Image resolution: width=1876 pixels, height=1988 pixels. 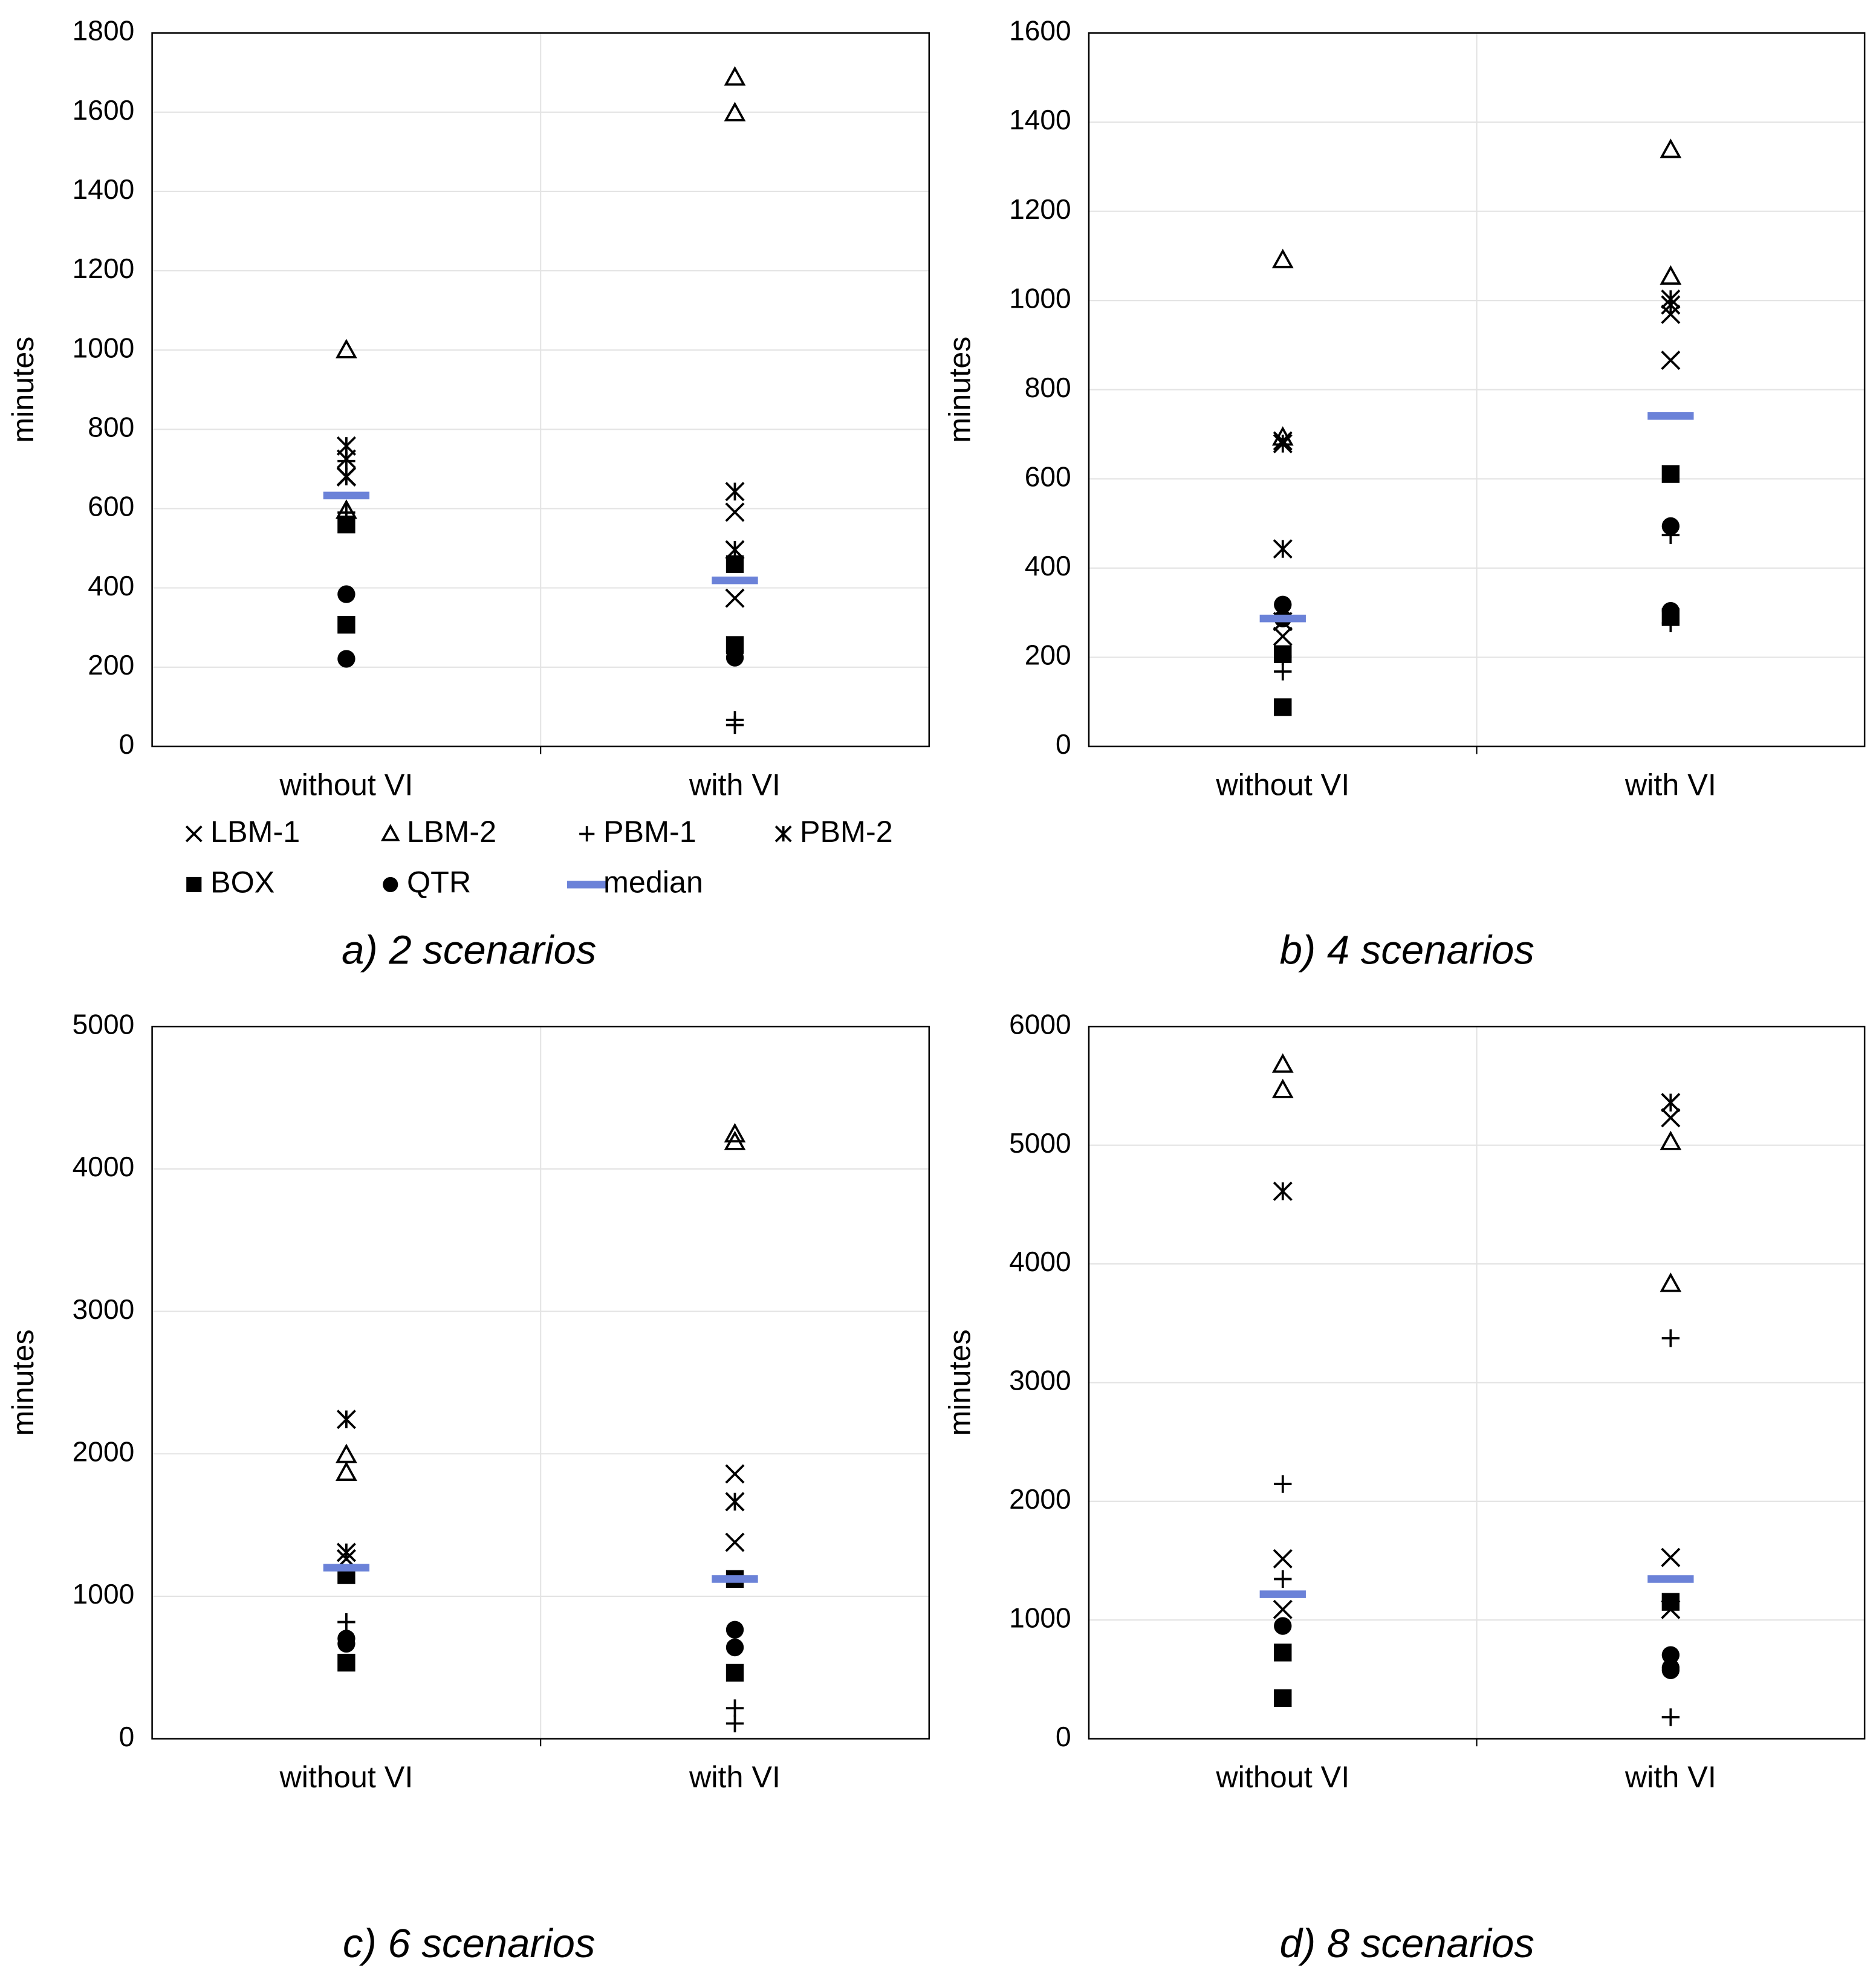 I want to click on y-tick-label: 3000, so click(x=1040, y=1380).